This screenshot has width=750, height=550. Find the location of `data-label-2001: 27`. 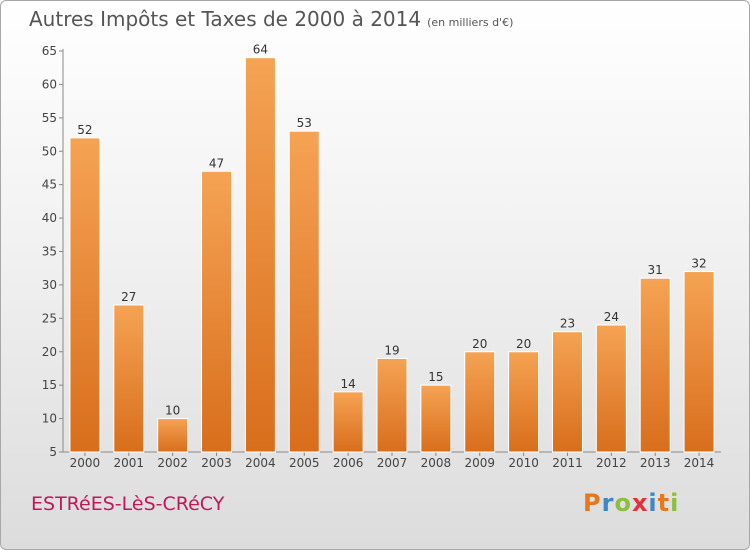

data-label-2001: 27 is located at coordinates (128, 297).